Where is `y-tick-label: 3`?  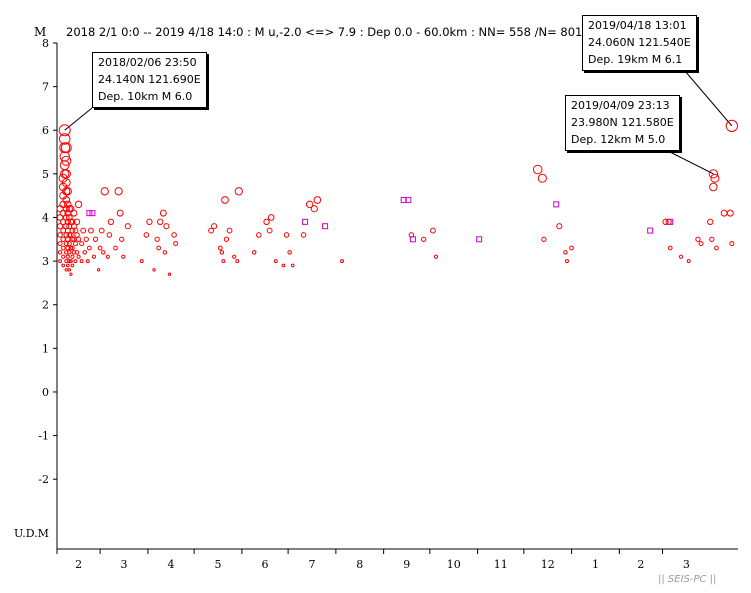
y-tick-label: 3 is located at coordinates (45, 261).